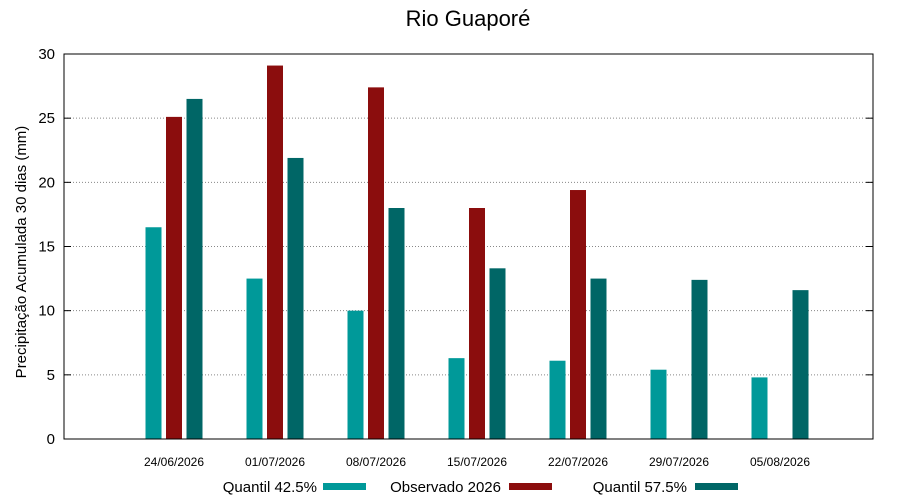  Describe the element at coordinates (174, 462) in the screenshot. I see `x-tick-label: 24/06/2026` at that location.